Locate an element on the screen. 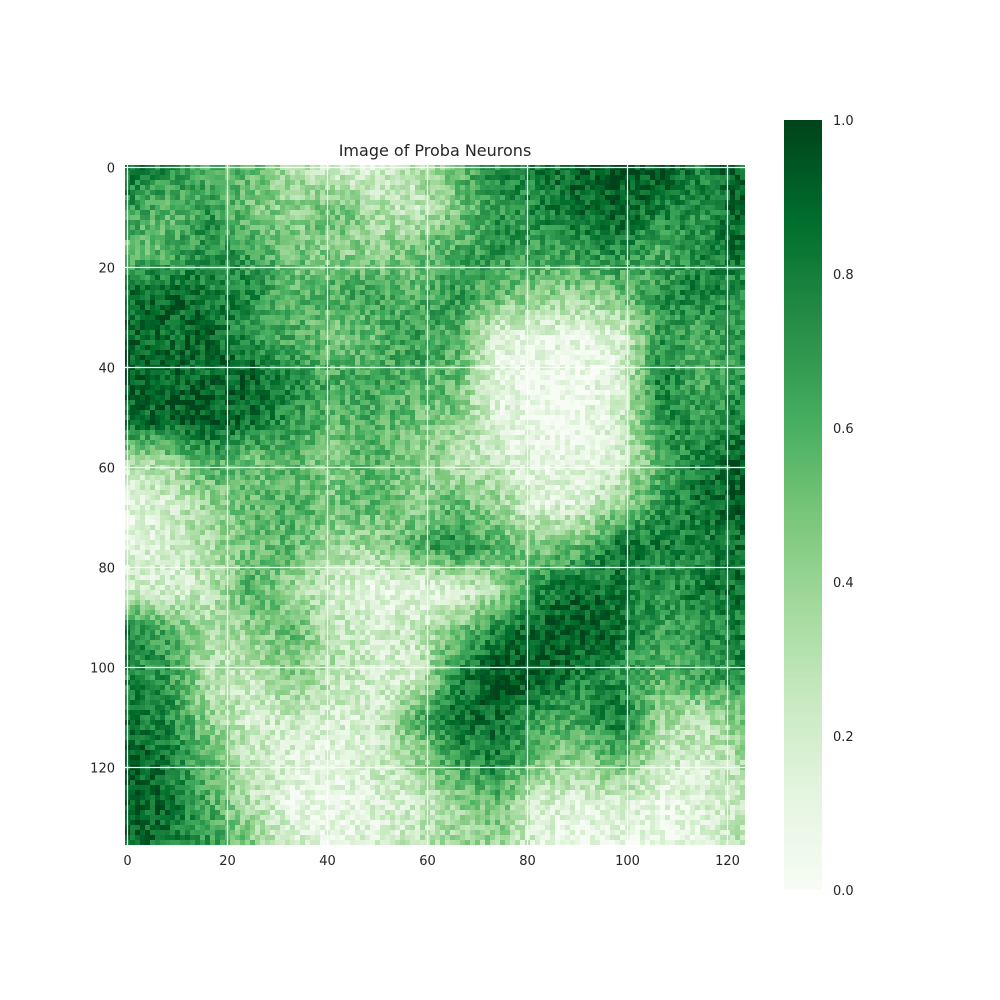 The image size is (1000, 1000). y-axis-ticks: 0 20 40 60 80 100 120 is located at coordinates (102, 469).